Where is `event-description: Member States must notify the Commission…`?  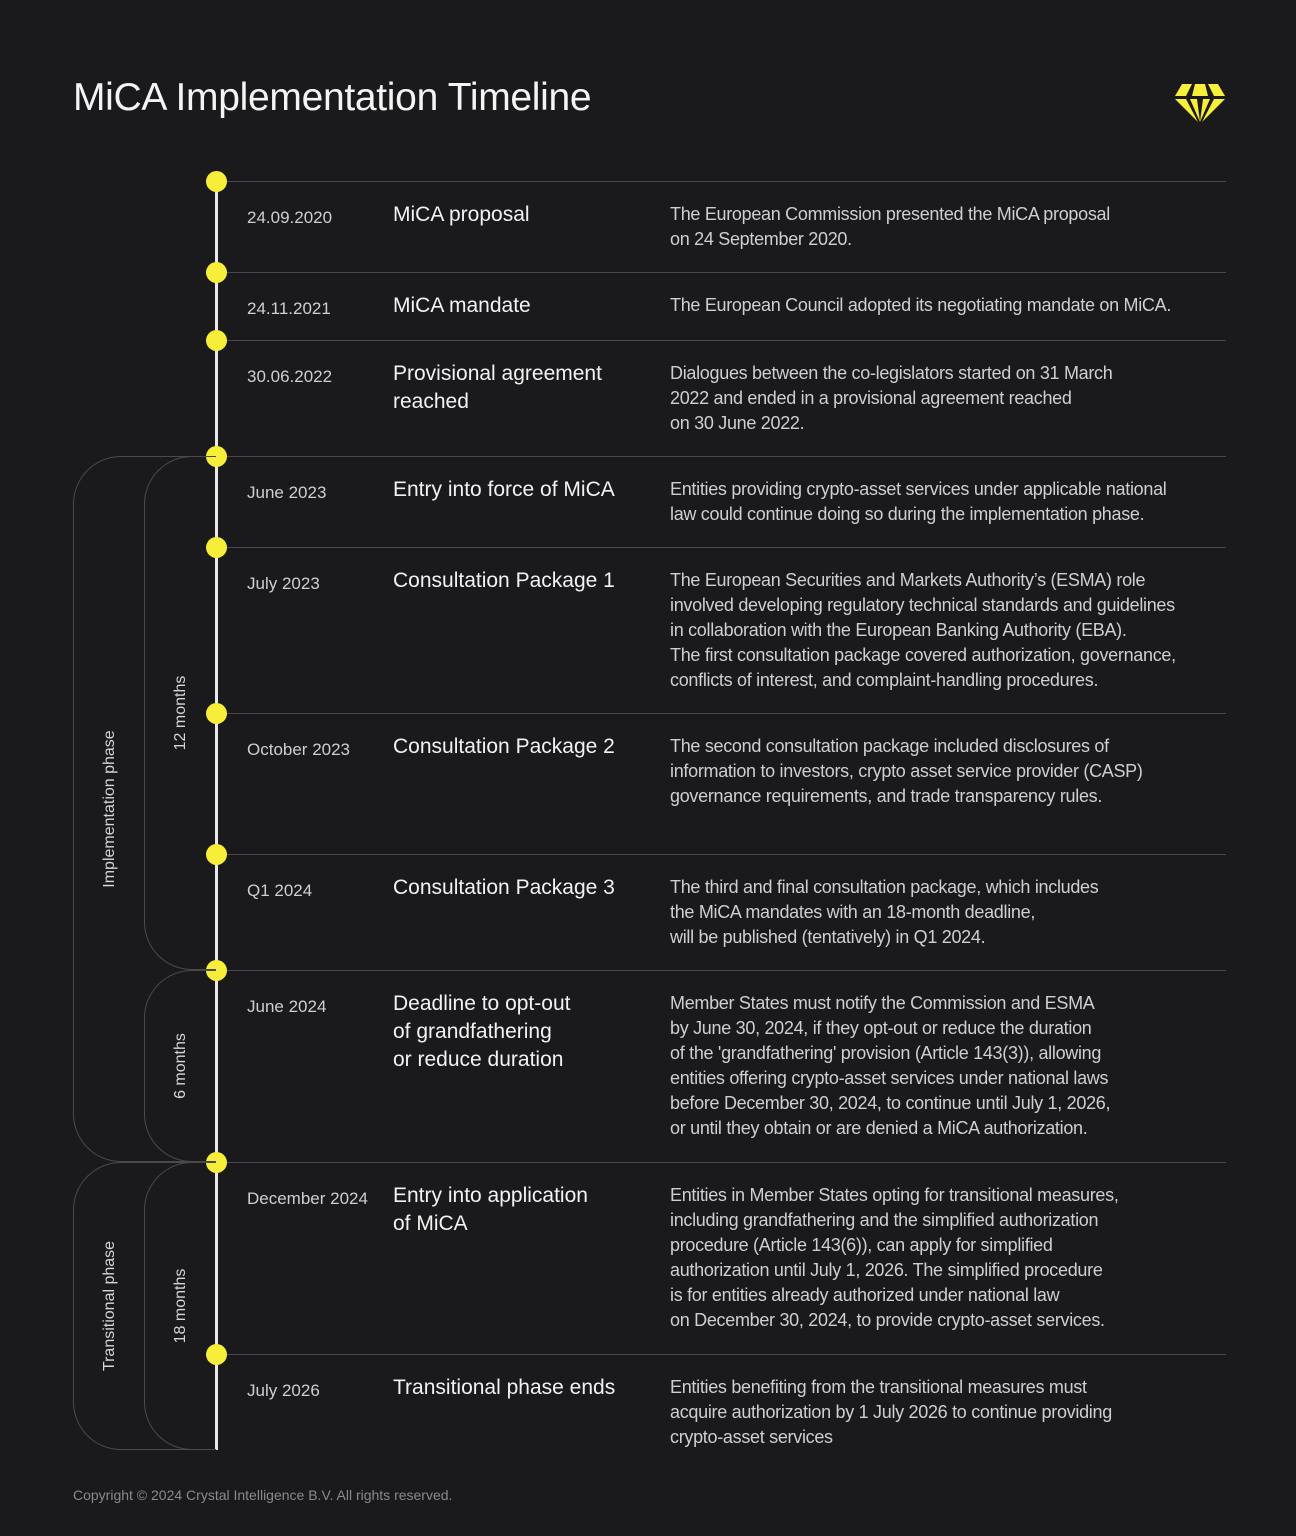
event-description: Member States must notify the Commission… is located at coordinates (890, 1065).